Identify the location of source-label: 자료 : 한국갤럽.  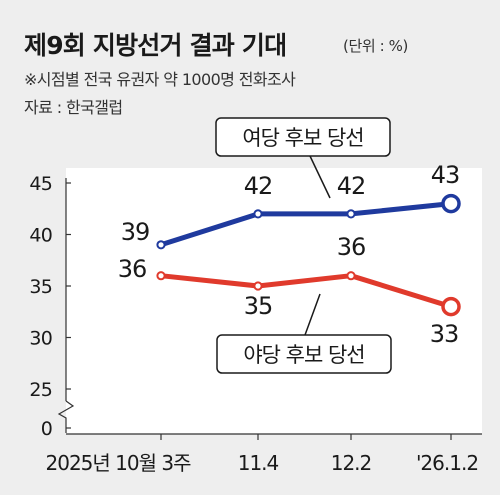
(73, 107).